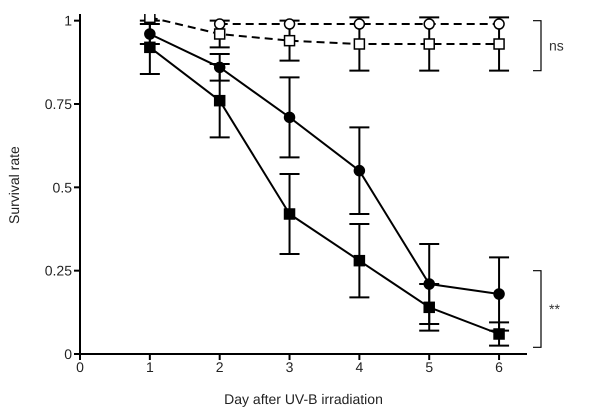  I want to click on x-axis-title: Day after UV-B irradiation, so click(303, 399).